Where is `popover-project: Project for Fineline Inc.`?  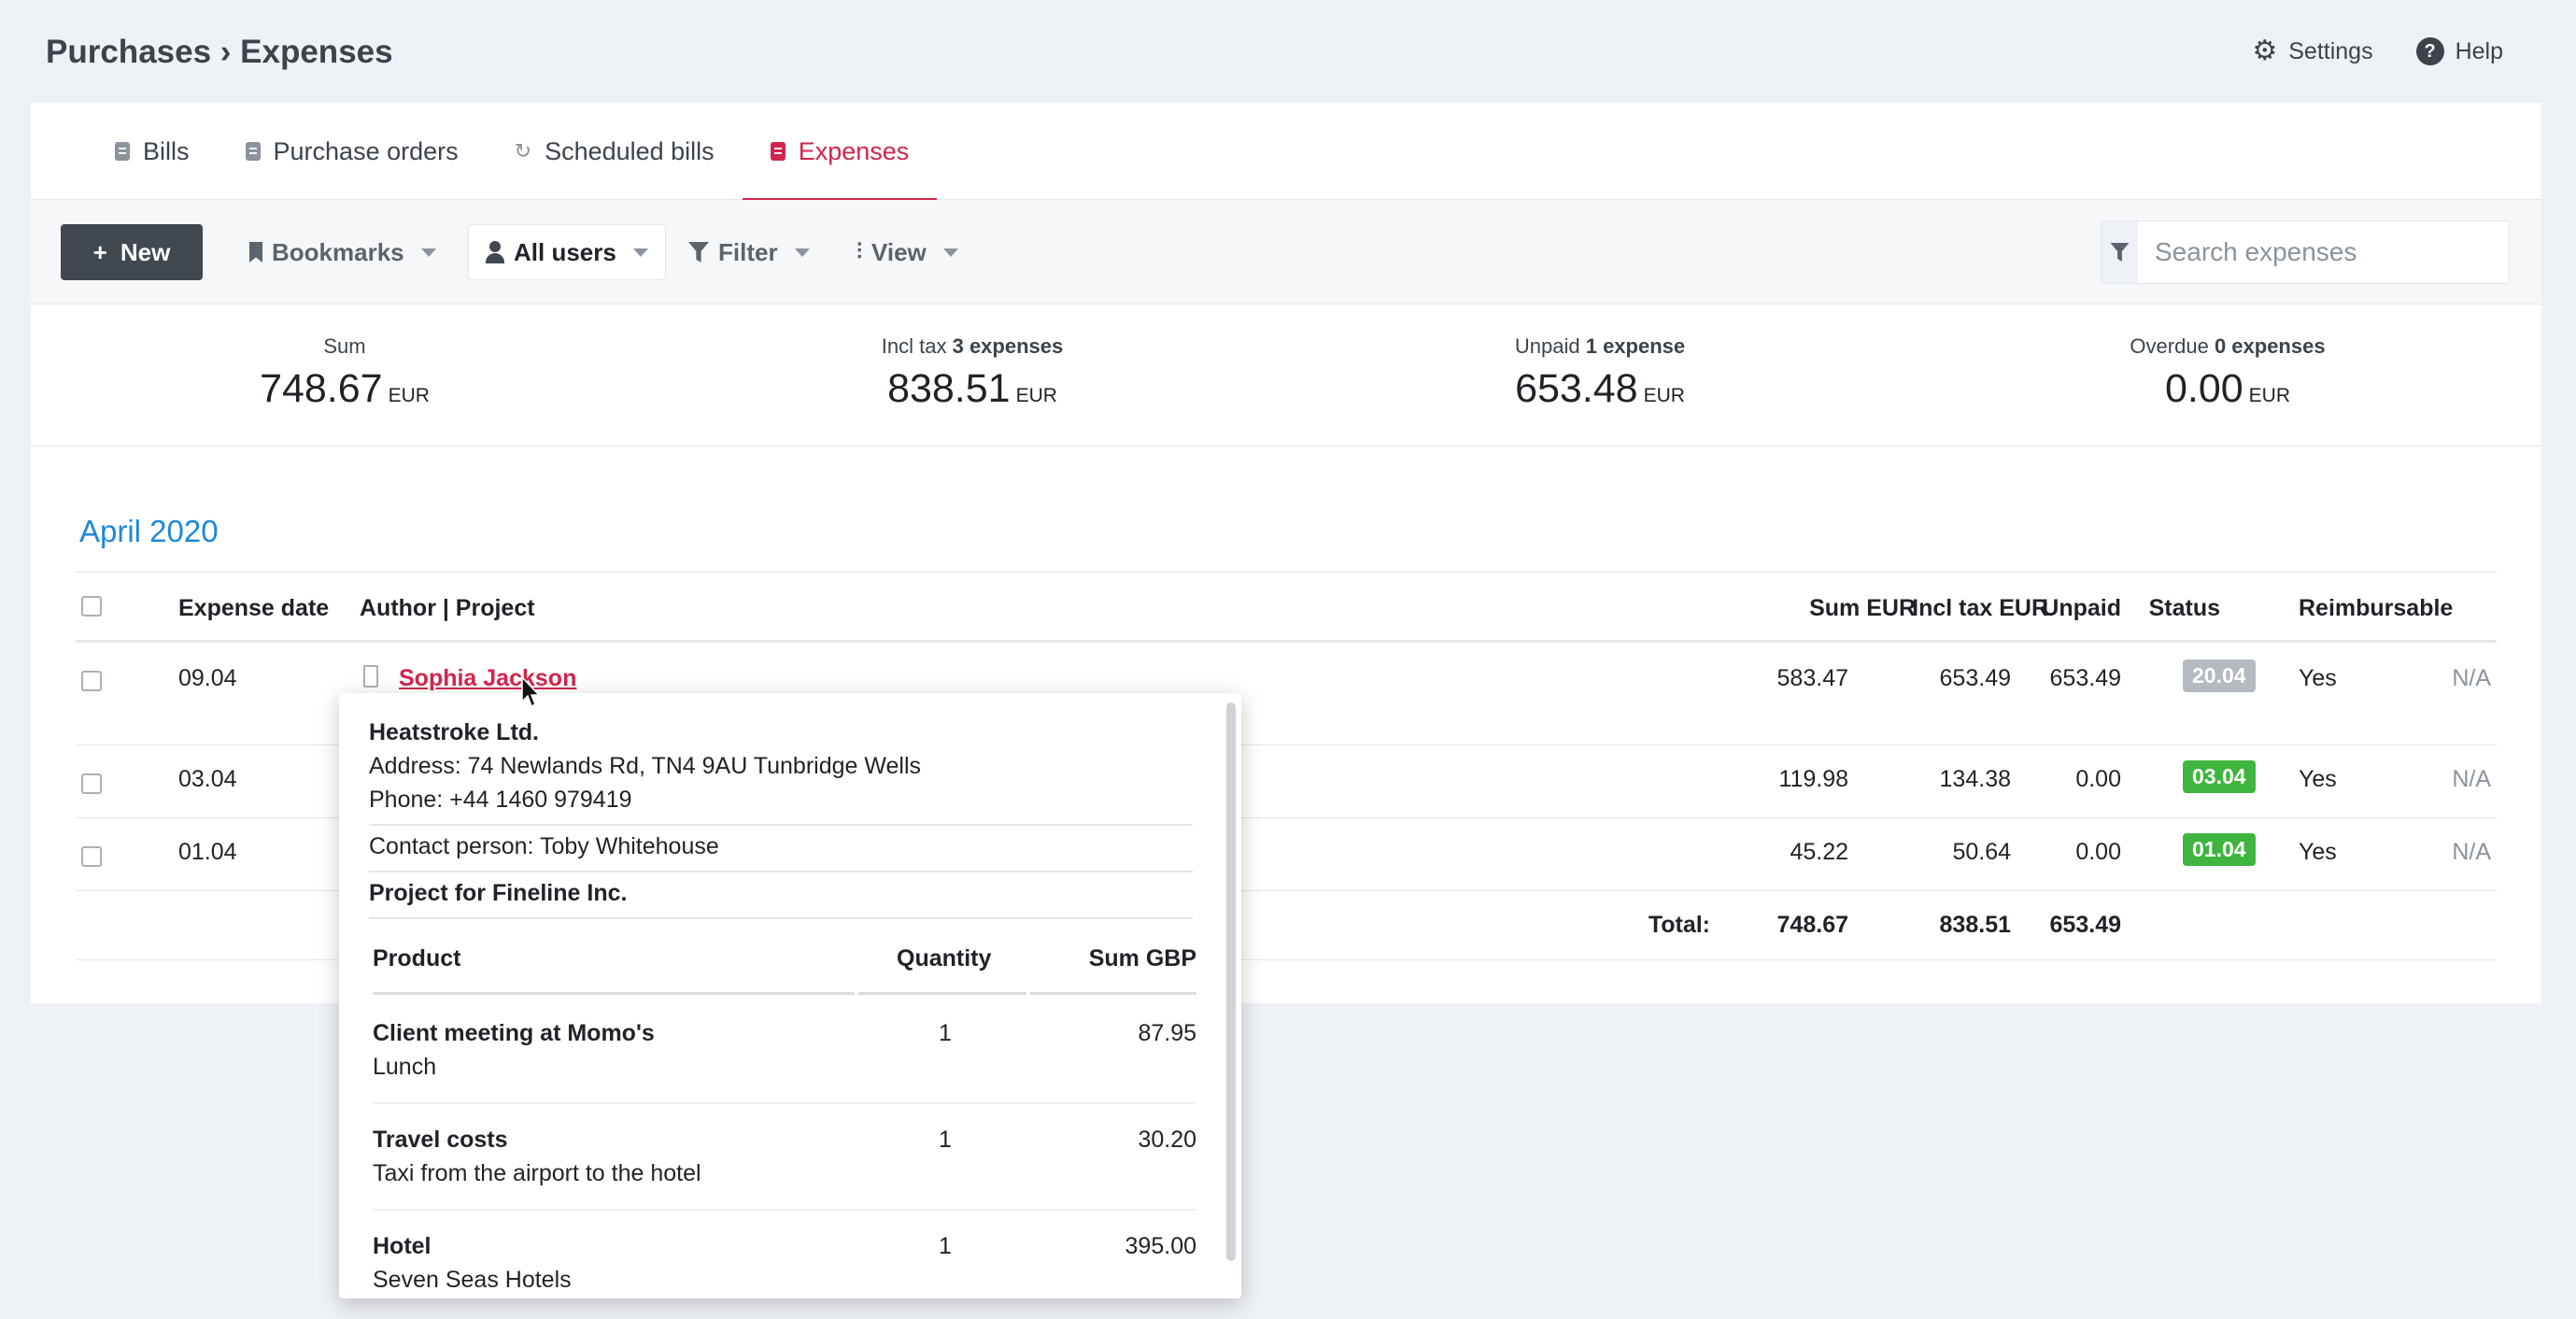 popover-project: Project for Fineline Inc. is located at coordinates (498, 893).